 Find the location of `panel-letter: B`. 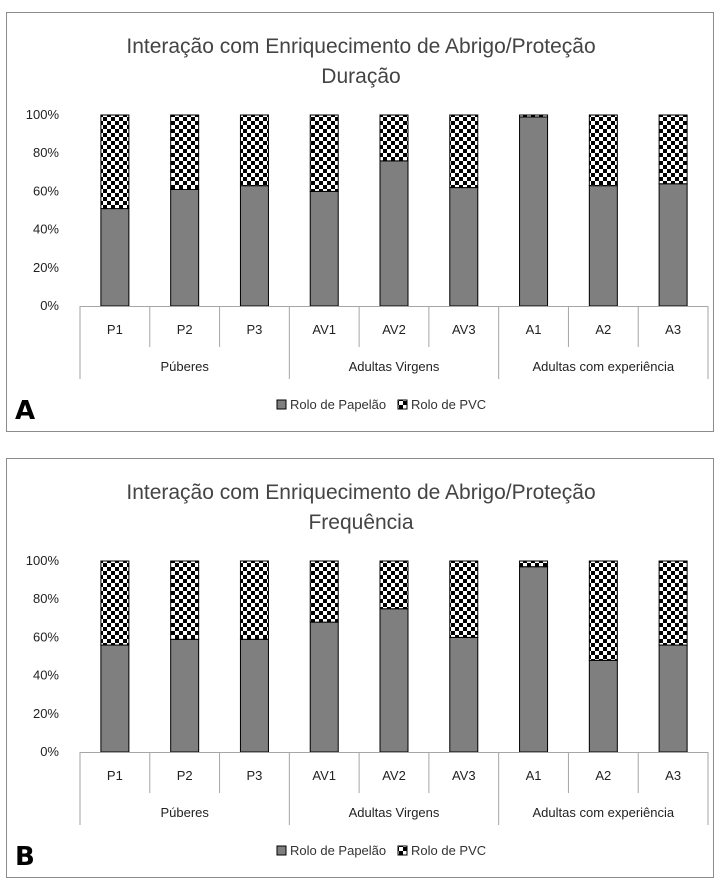

panel-letter: B is located at coordinates (25, 857).